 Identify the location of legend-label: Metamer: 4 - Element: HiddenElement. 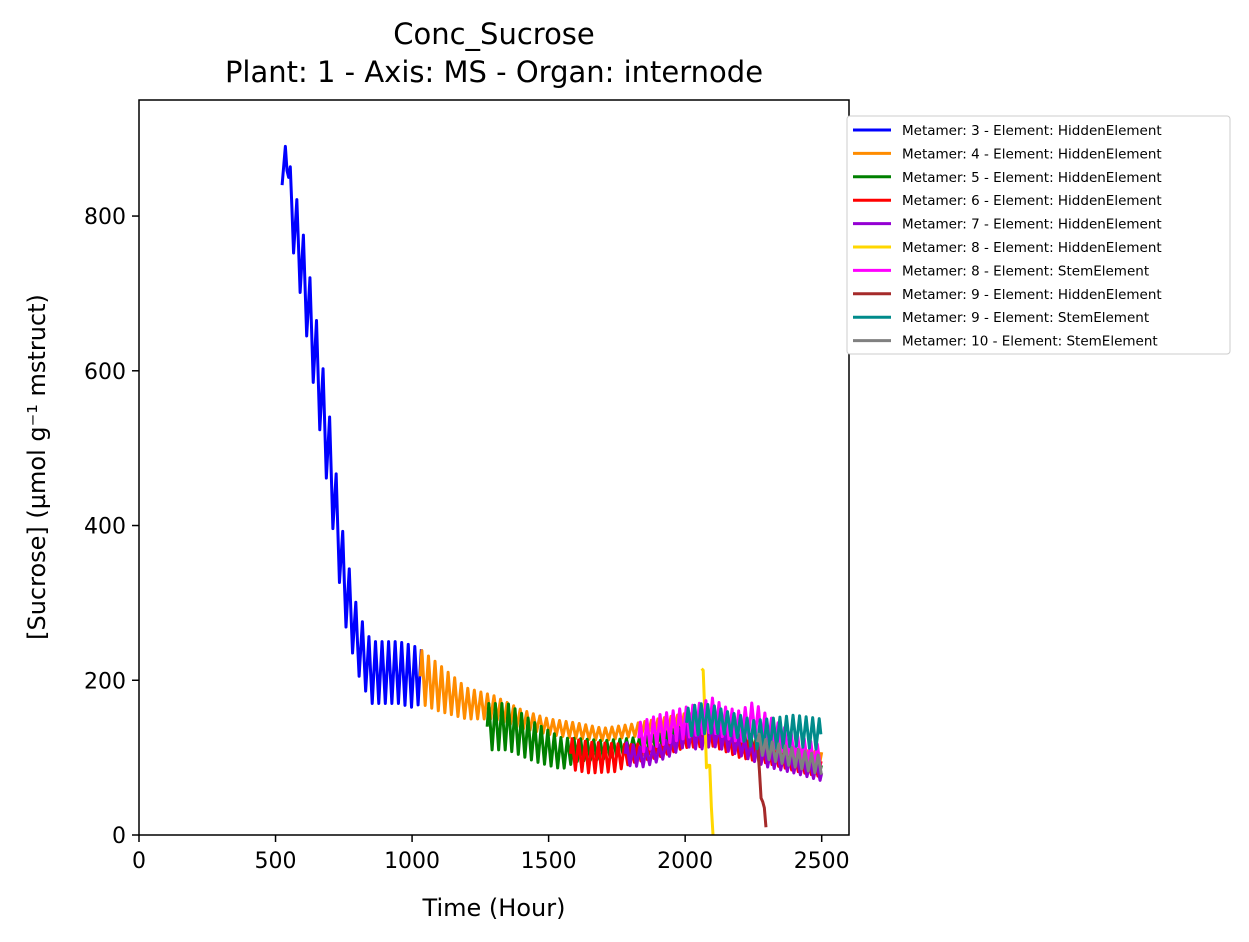
(1032, 154).